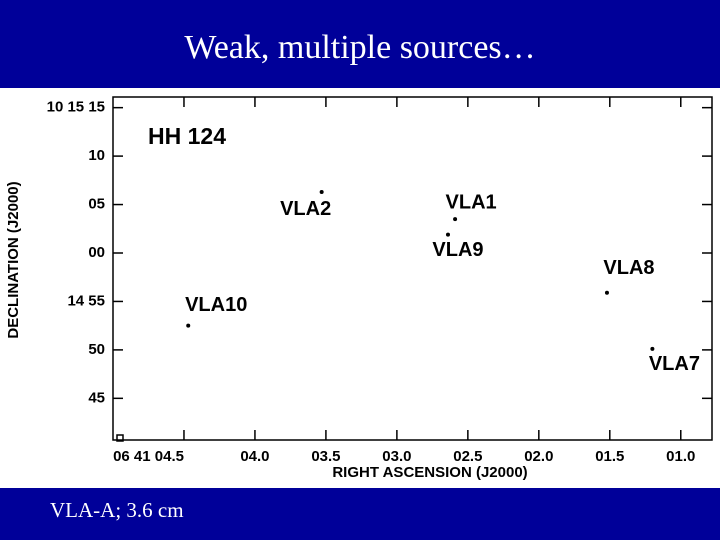  Describe the element at coordinates (96, 397) in the screenshot. I see `y-tick-label: 45` at that location.